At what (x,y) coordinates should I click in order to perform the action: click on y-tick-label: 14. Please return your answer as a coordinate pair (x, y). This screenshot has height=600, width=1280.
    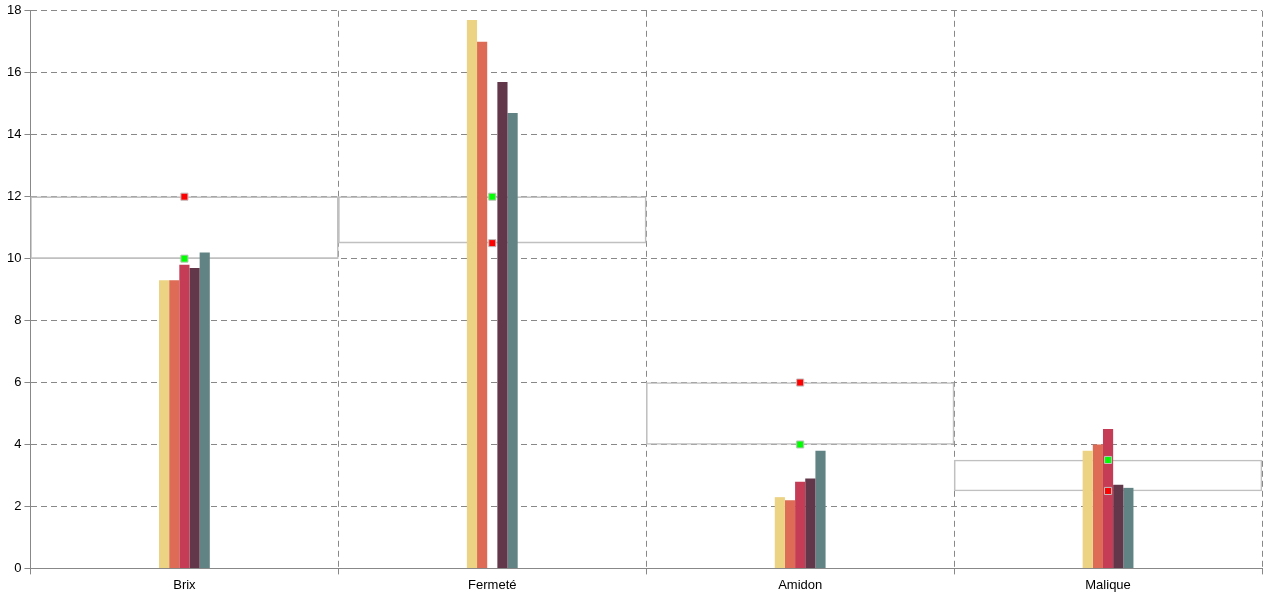
    Looking at the image, I should click on (14, 134).